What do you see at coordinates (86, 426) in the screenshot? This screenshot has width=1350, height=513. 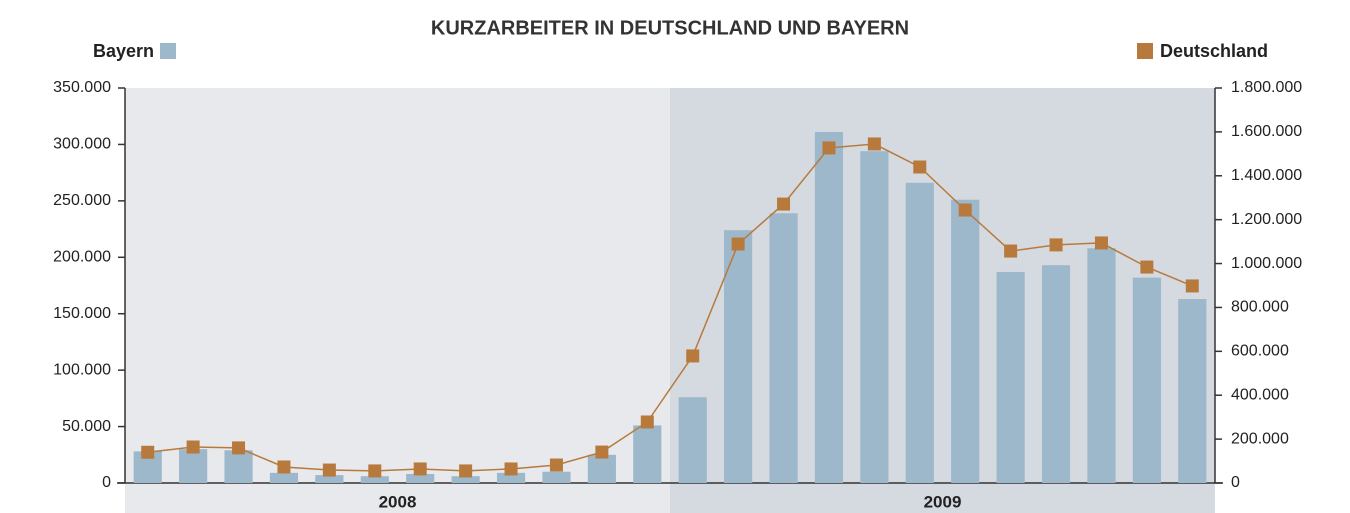 I see `y-tick-label: 50.000` at bounding box center [86, 426].